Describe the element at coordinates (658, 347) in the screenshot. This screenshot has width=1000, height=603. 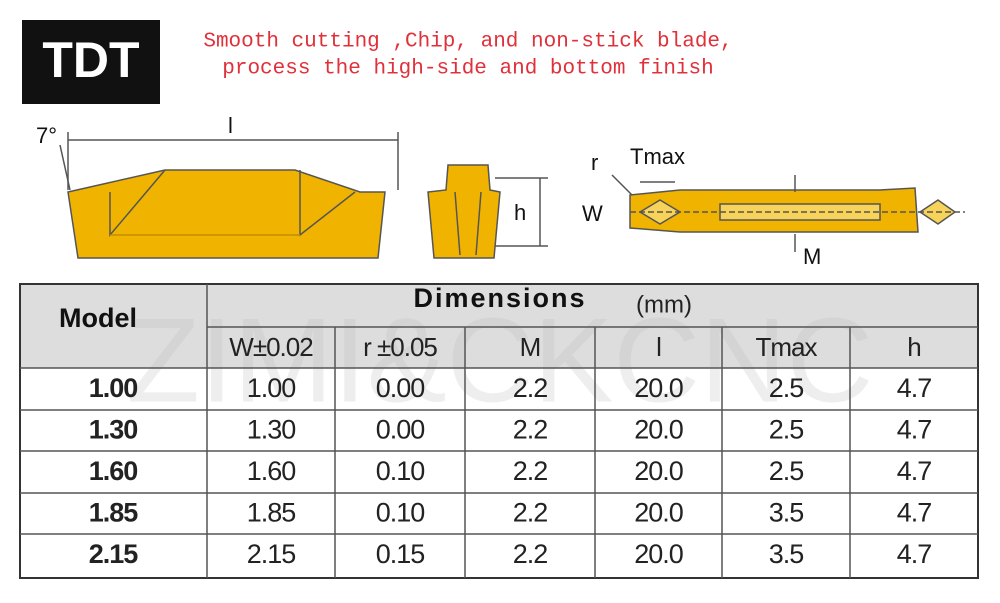
I see `column-header: l` at that location.